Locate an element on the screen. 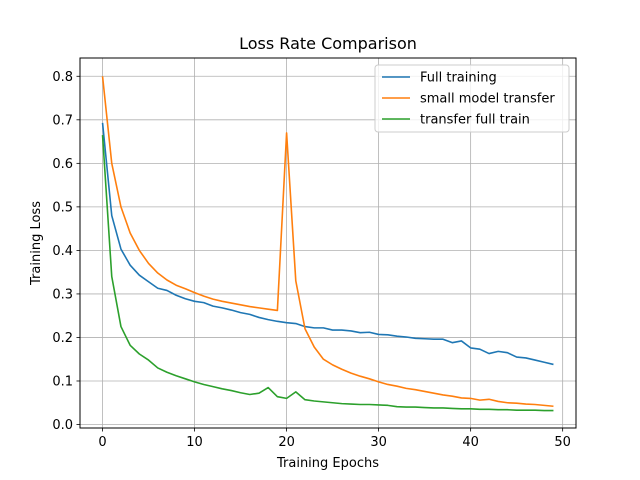 Image resolution: width=640 pixels, height=480 pixels. chart-title: Loss Rate Comparison is located at coordinates (328, 43).